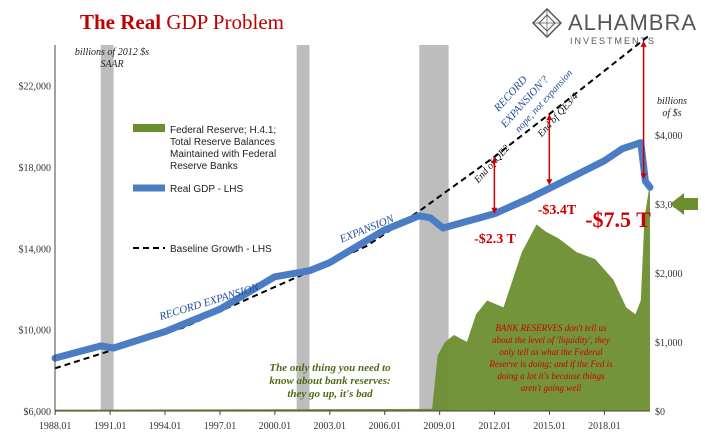 The width and height of the screenshot is (705, 443). Describe the element at coordinates (35, 168) in the screenshot. I see `left-tick-label-3: $18,000` at that location.